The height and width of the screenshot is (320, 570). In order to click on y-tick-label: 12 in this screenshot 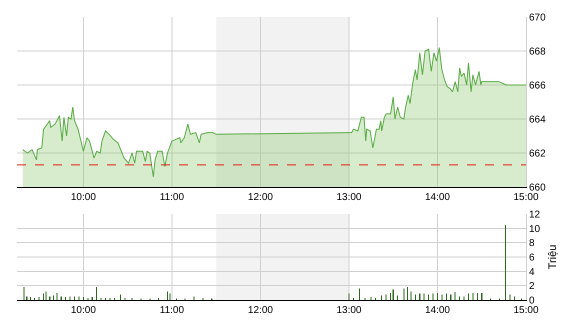, I will do `click(535, 215)`.